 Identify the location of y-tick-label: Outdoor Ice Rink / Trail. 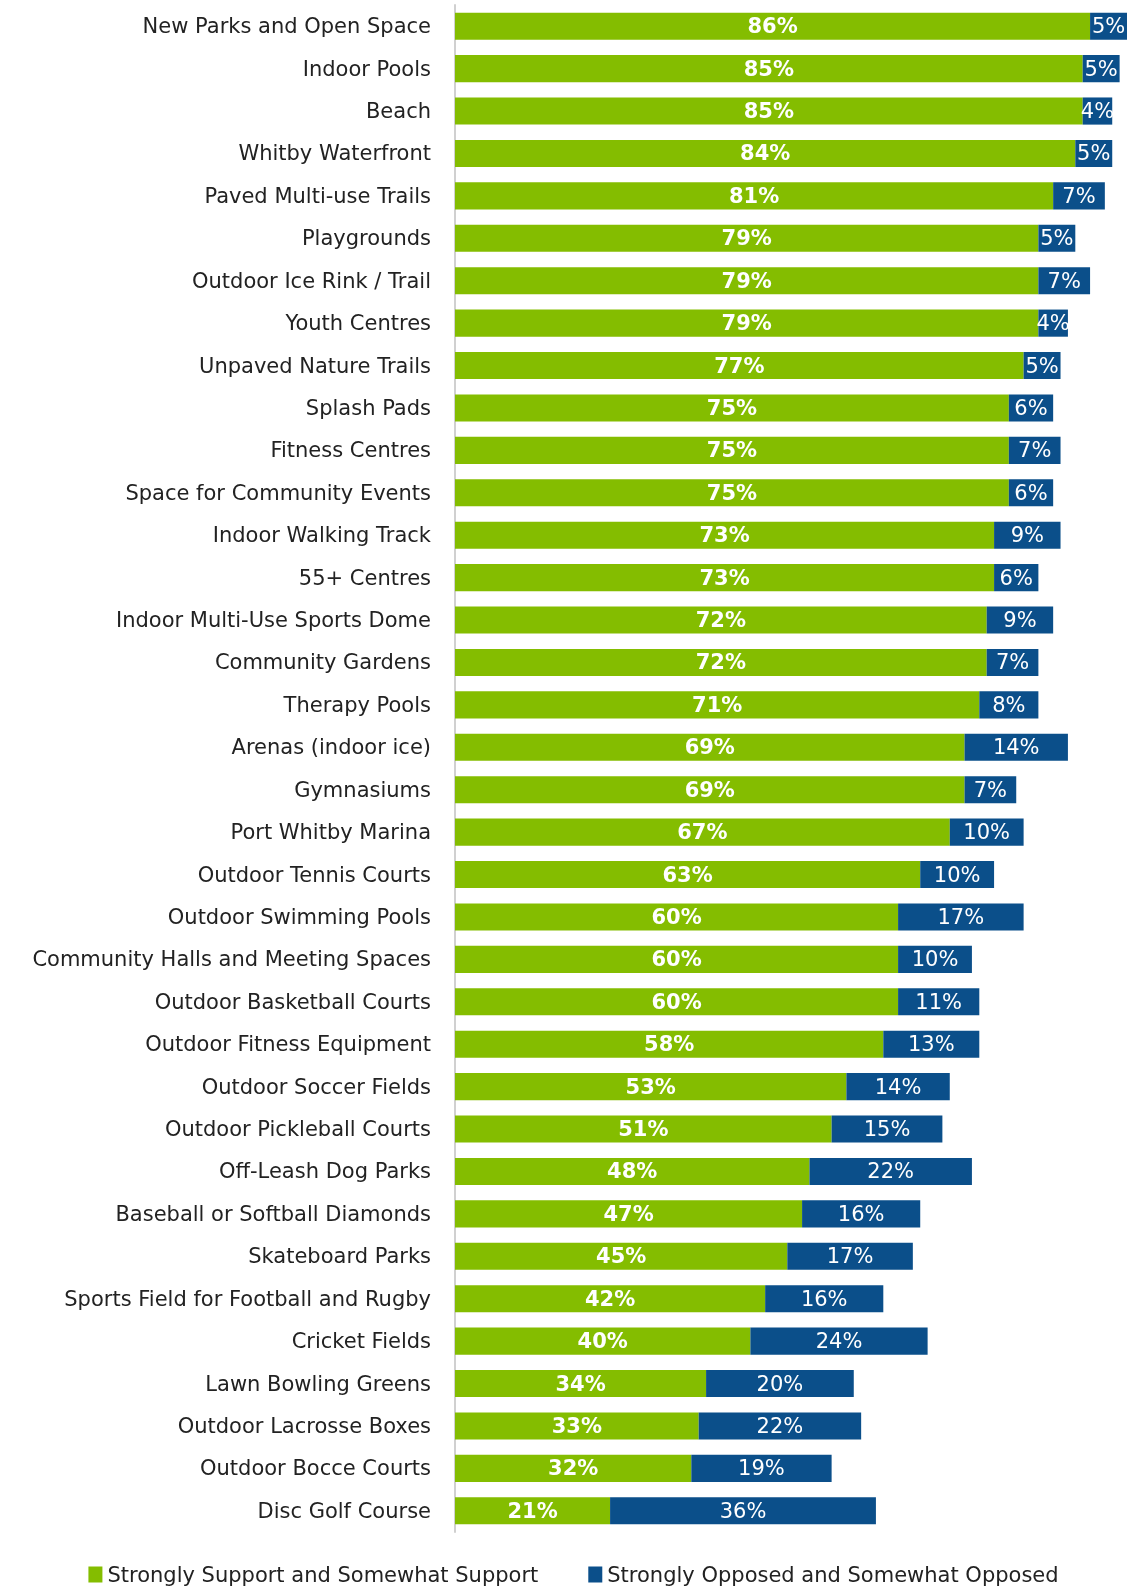
(311, 280).